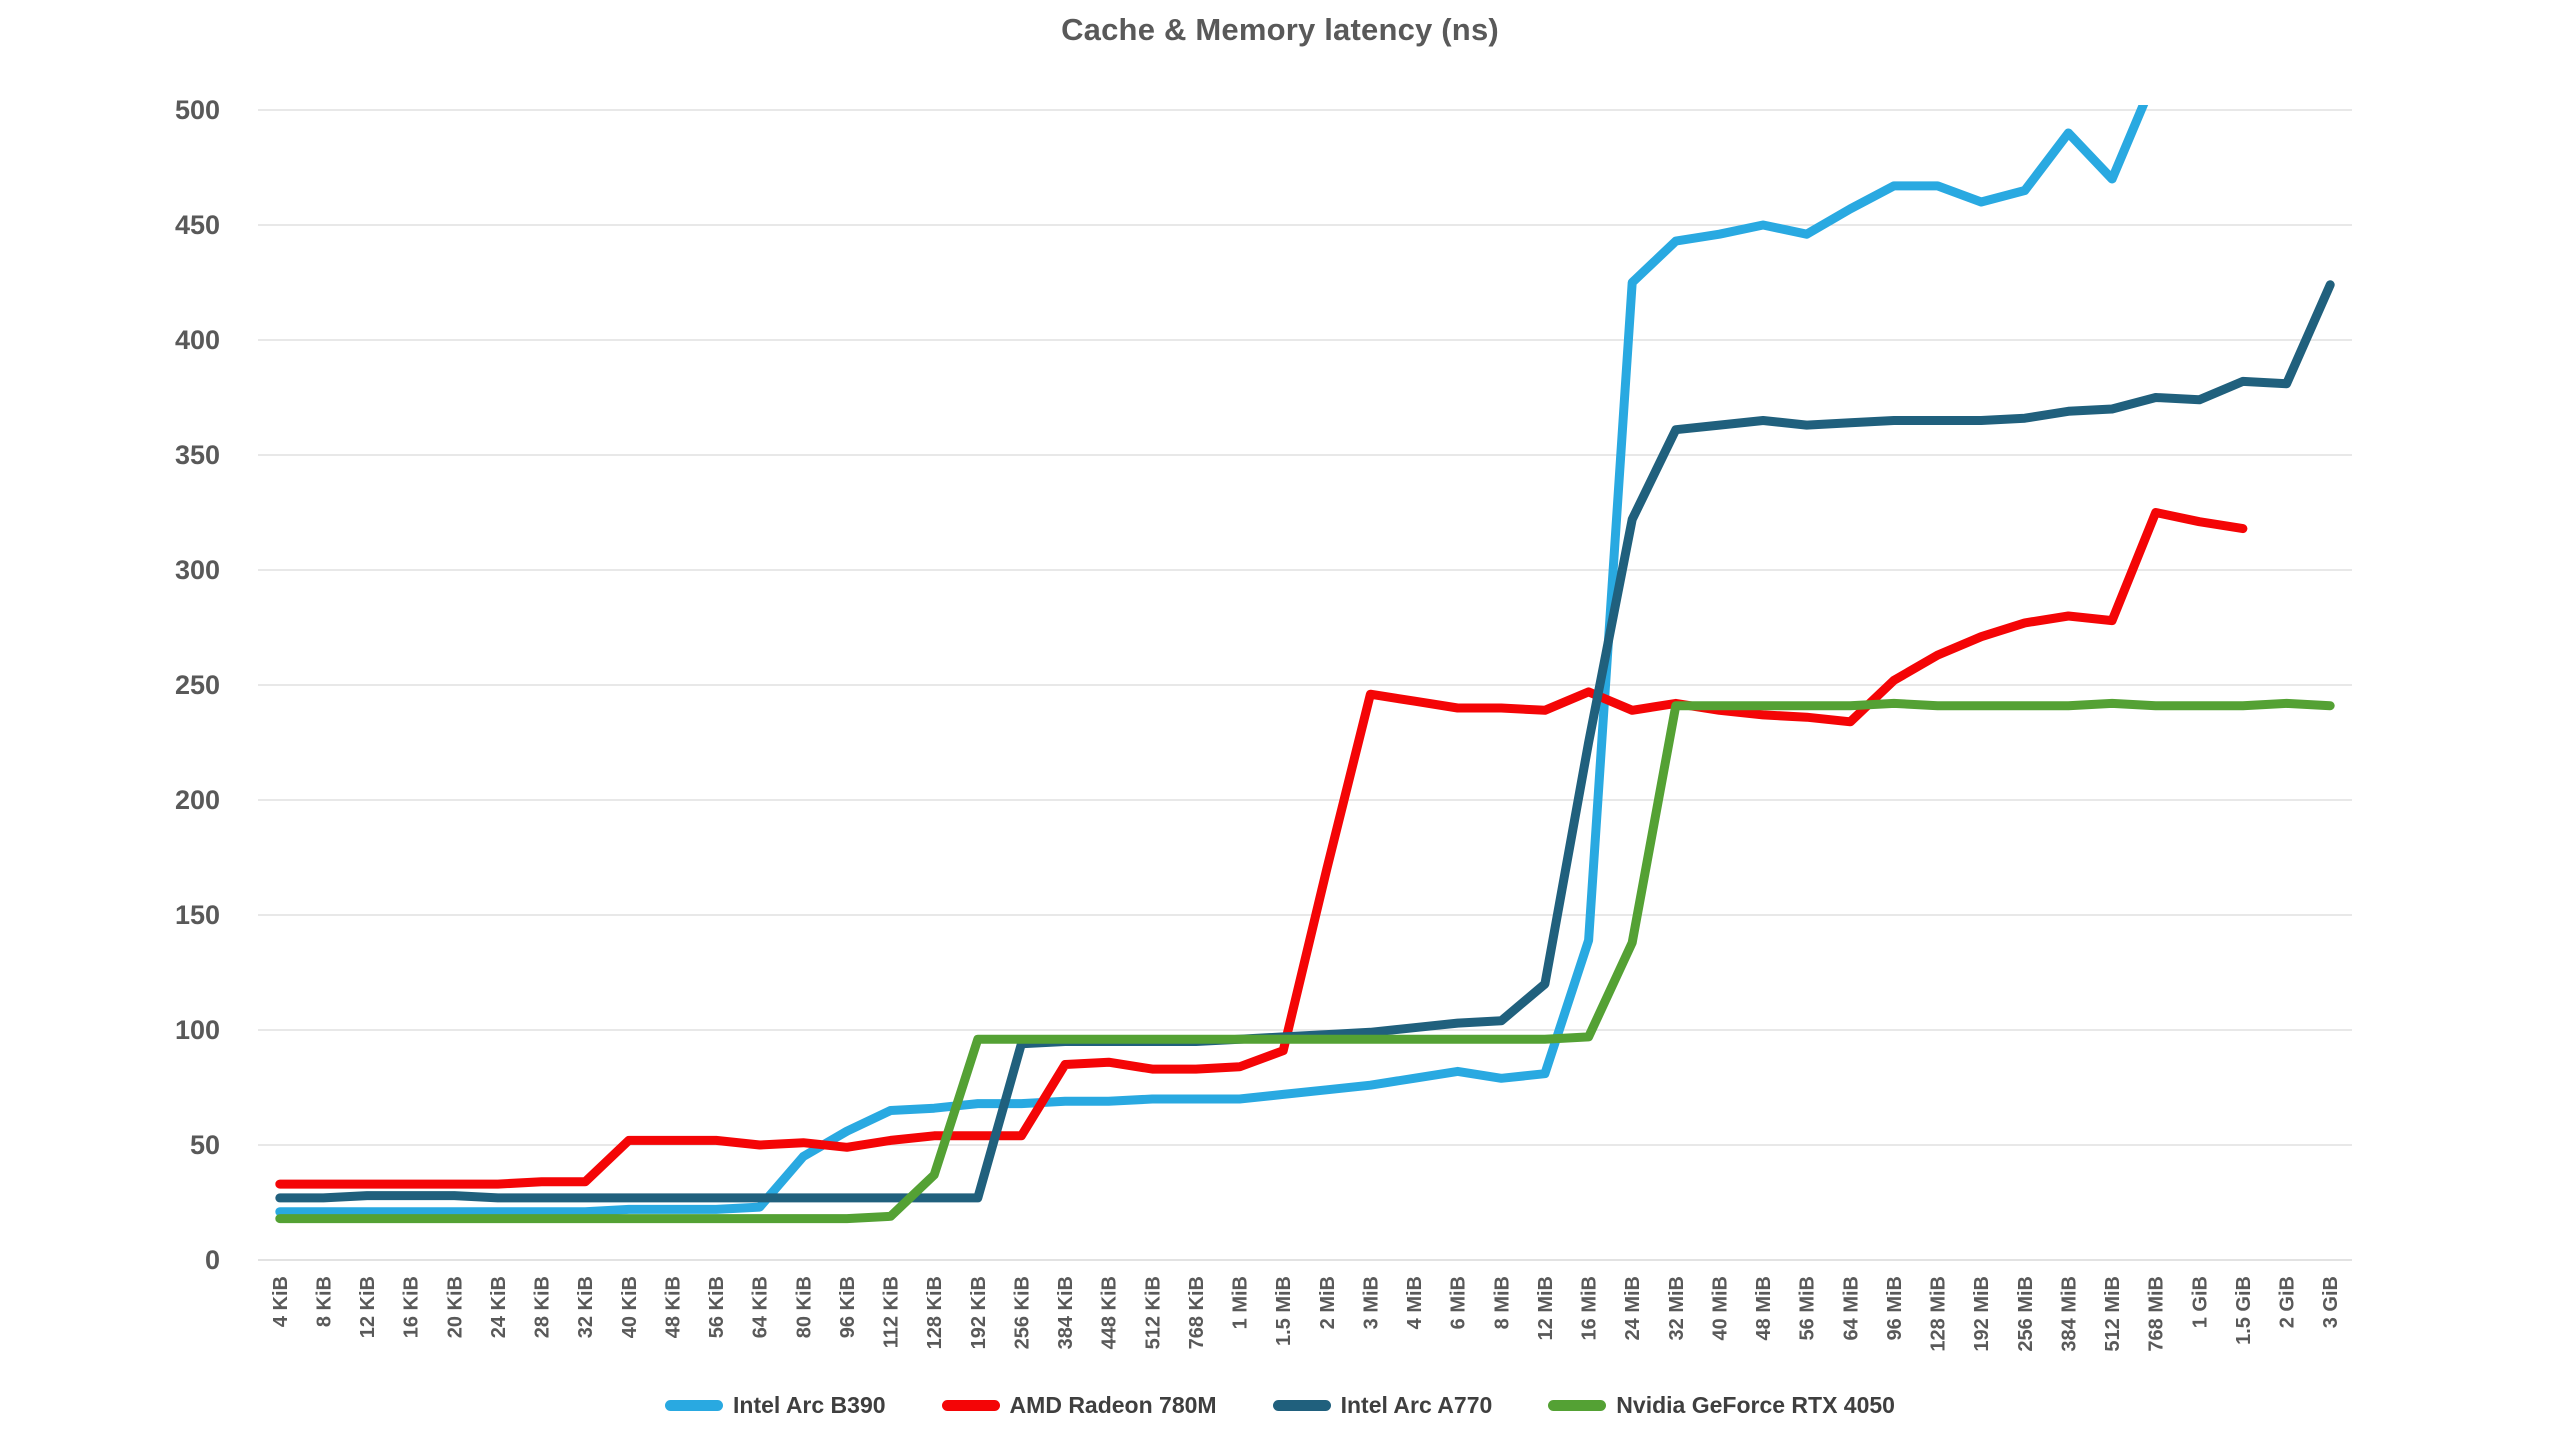 The width and height of the screenshot is (2560, 1440). I want to click on legend-swatch-intel-arc-b390-icon, so click(694, 1405).